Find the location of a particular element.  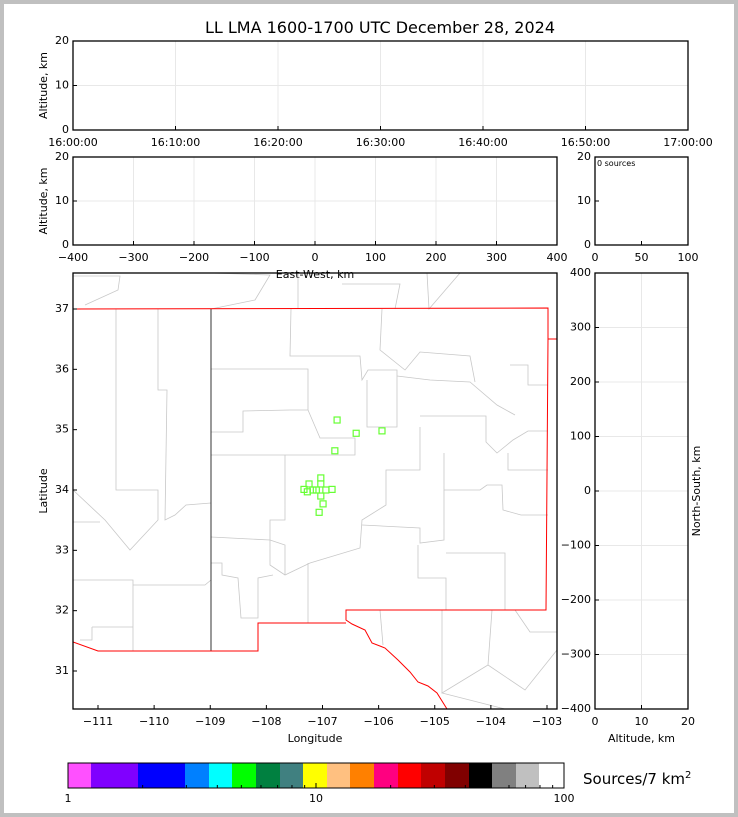

x-tick-label: −100 is located at coordinates (254, 257).